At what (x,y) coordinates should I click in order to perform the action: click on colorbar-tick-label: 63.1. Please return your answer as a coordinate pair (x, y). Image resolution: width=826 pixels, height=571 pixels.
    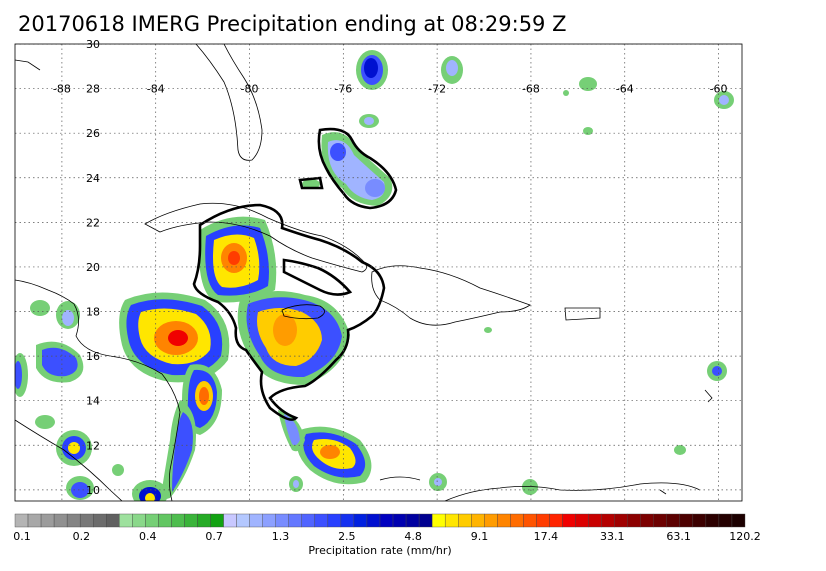
    Looking at the image, I should click on (678, 536).